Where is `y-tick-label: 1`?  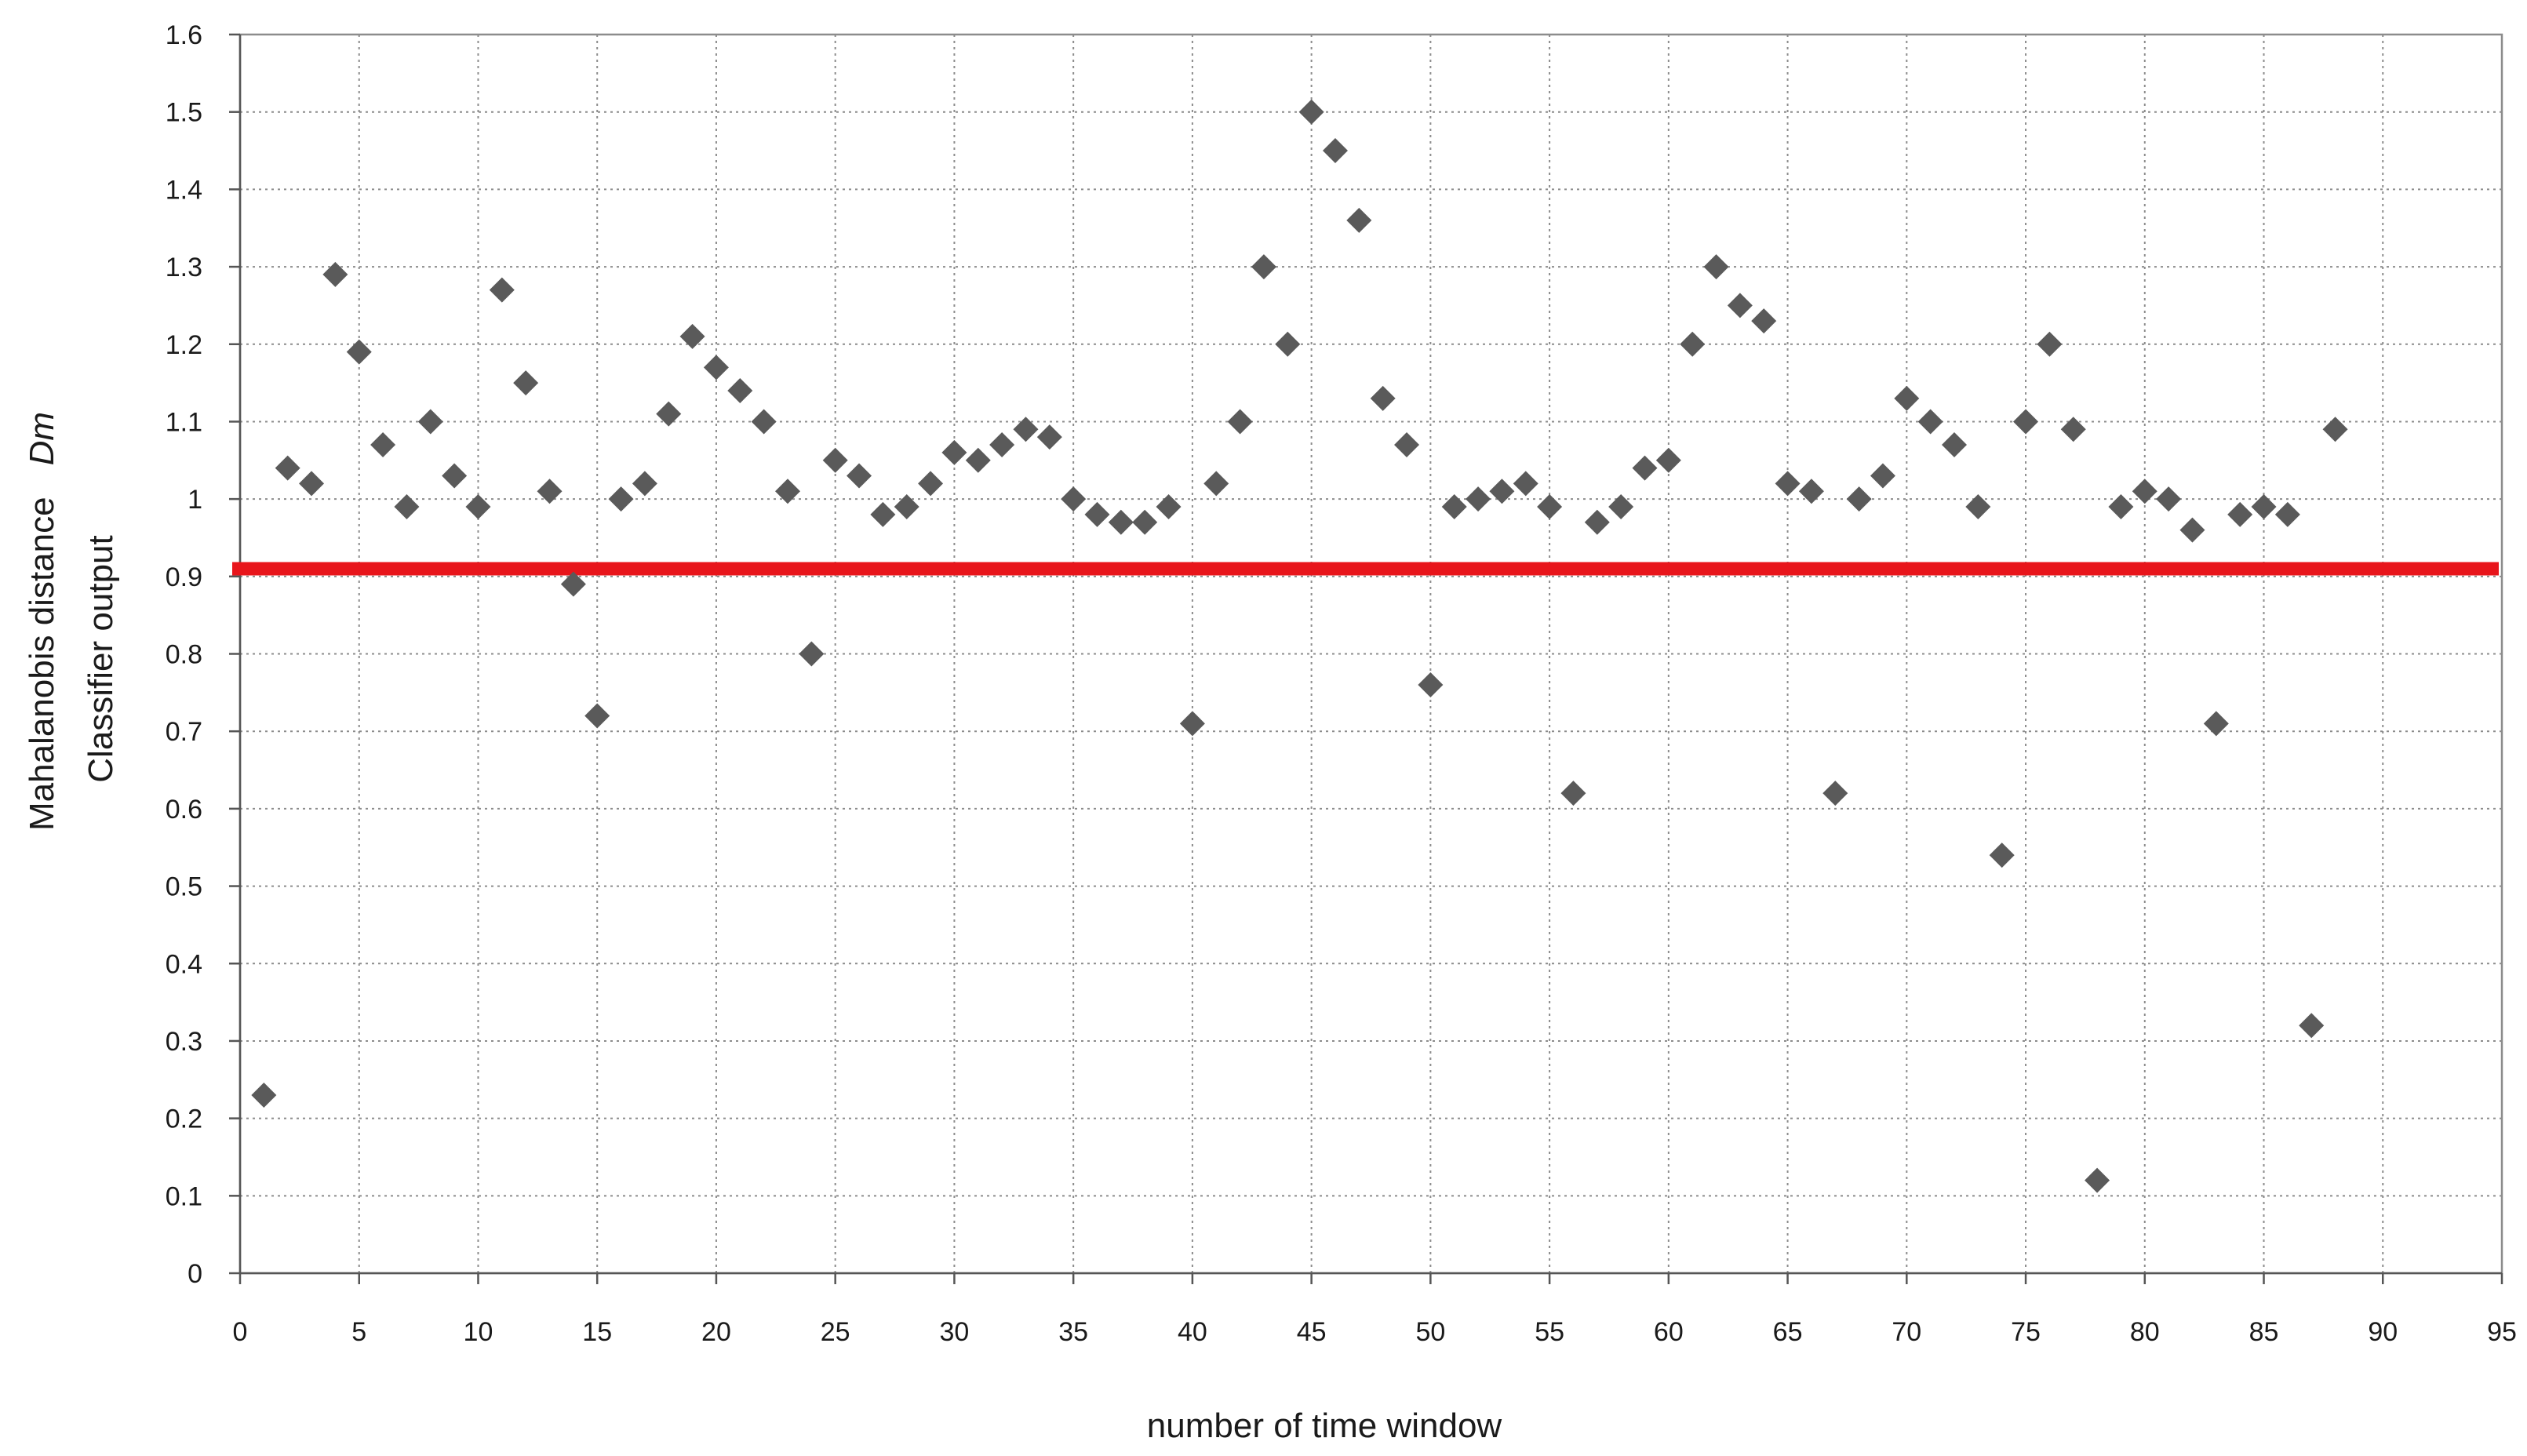 y-tick-label: 1 is located at coordinates (195, 500).